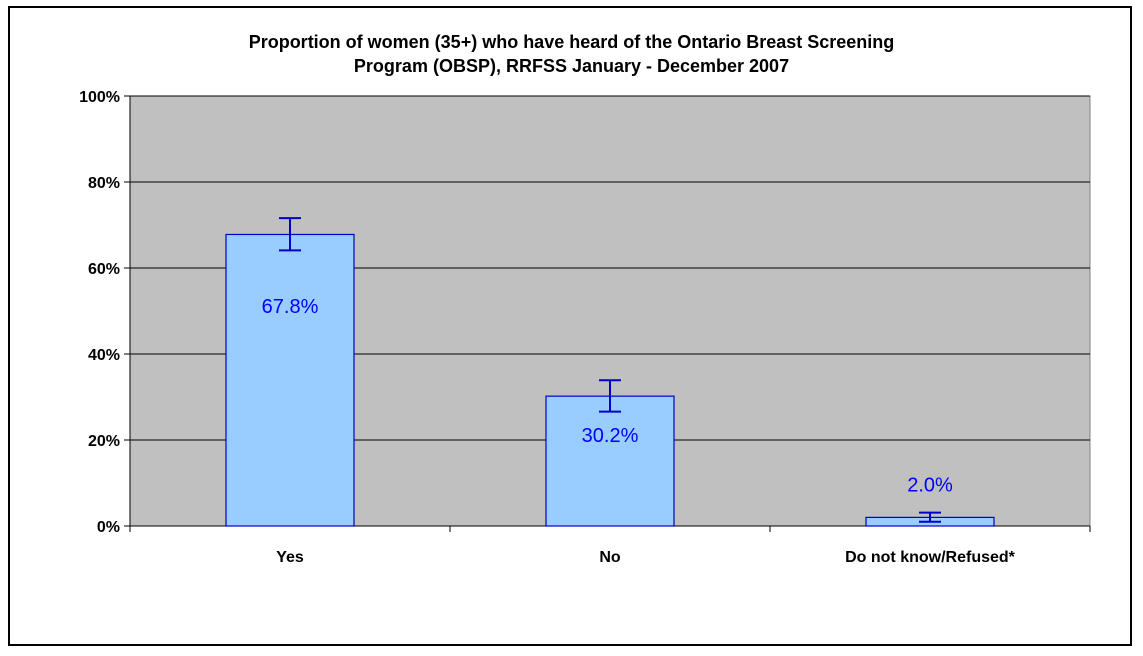  What do you see at coordinates (290, 307) in the screenshot?
I see `data-label-0: 67.8%` at bounding box center [290, 307].